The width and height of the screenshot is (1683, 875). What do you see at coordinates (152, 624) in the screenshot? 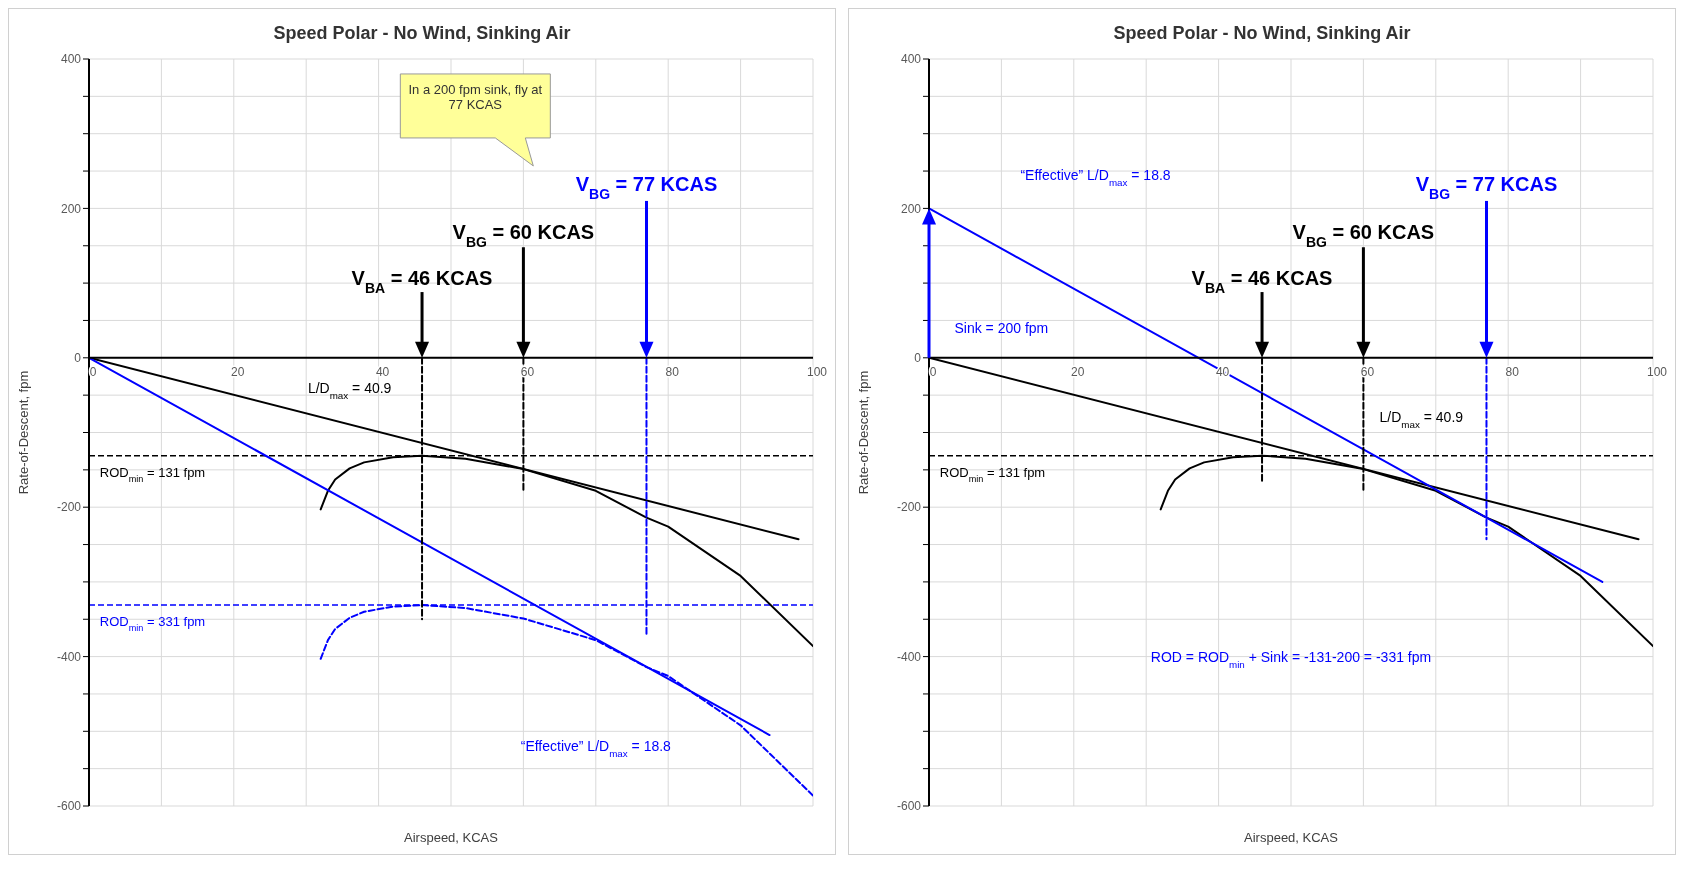
I see `annotation: ROD$_{min}$ = 331 fpm` at bounding box center [152, 624].